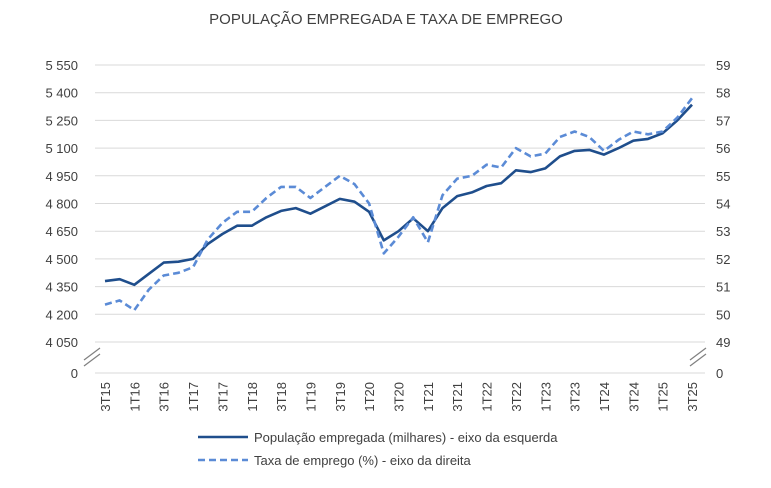  What do you see at coordinates (61, 314) in the screenshot?
I see `left-tick-label: 4 200` at bounding box center [61, 314].